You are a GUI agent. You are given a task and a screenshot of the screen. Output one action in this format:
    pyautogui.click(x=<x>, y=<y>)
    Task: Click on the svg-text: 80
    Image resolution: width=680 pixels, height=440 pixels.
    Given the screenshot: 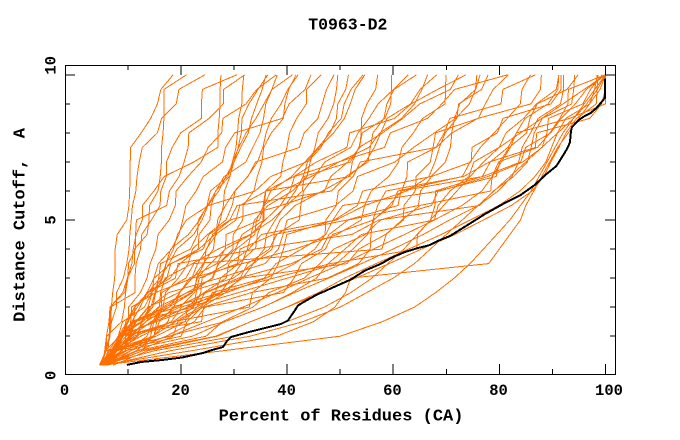 What is the action you would take?
    pyautogui.click(x=498, y=391)
    